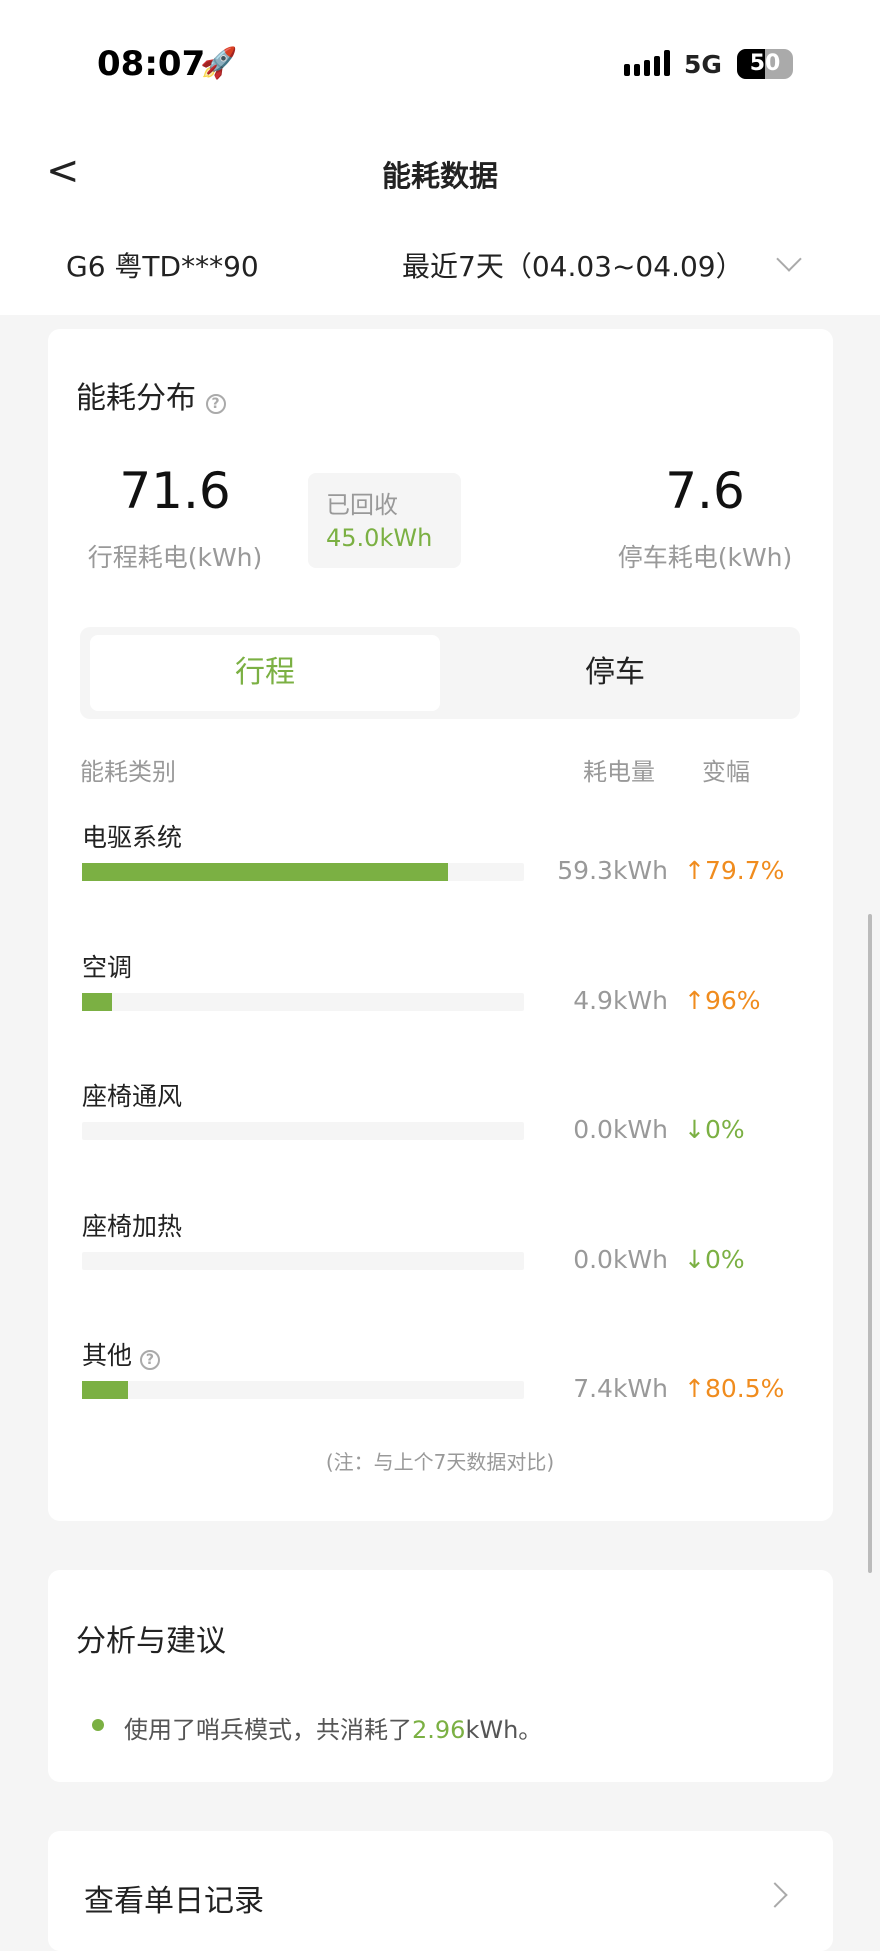  Describe the element at coordinates (162, 266) in the screenshot. I see `vehicle-selector: G6 粤TD***90` at that location.